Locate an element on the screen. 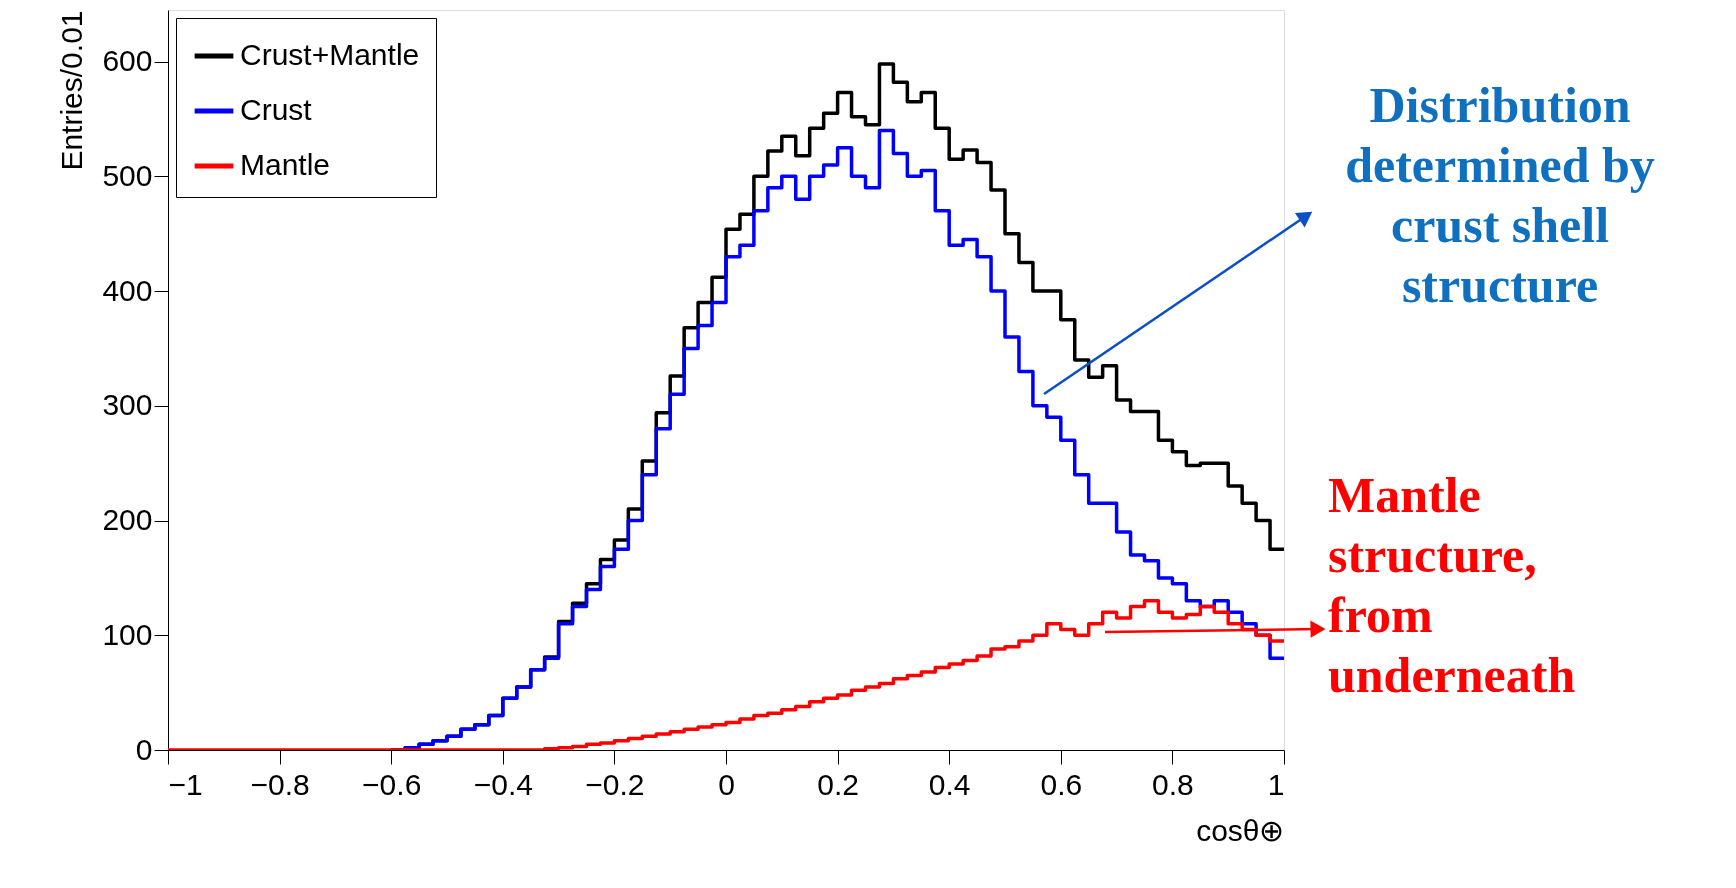 The image size is (1736, 888). x-tick-label: −1 is located at coordinates (185, 784).